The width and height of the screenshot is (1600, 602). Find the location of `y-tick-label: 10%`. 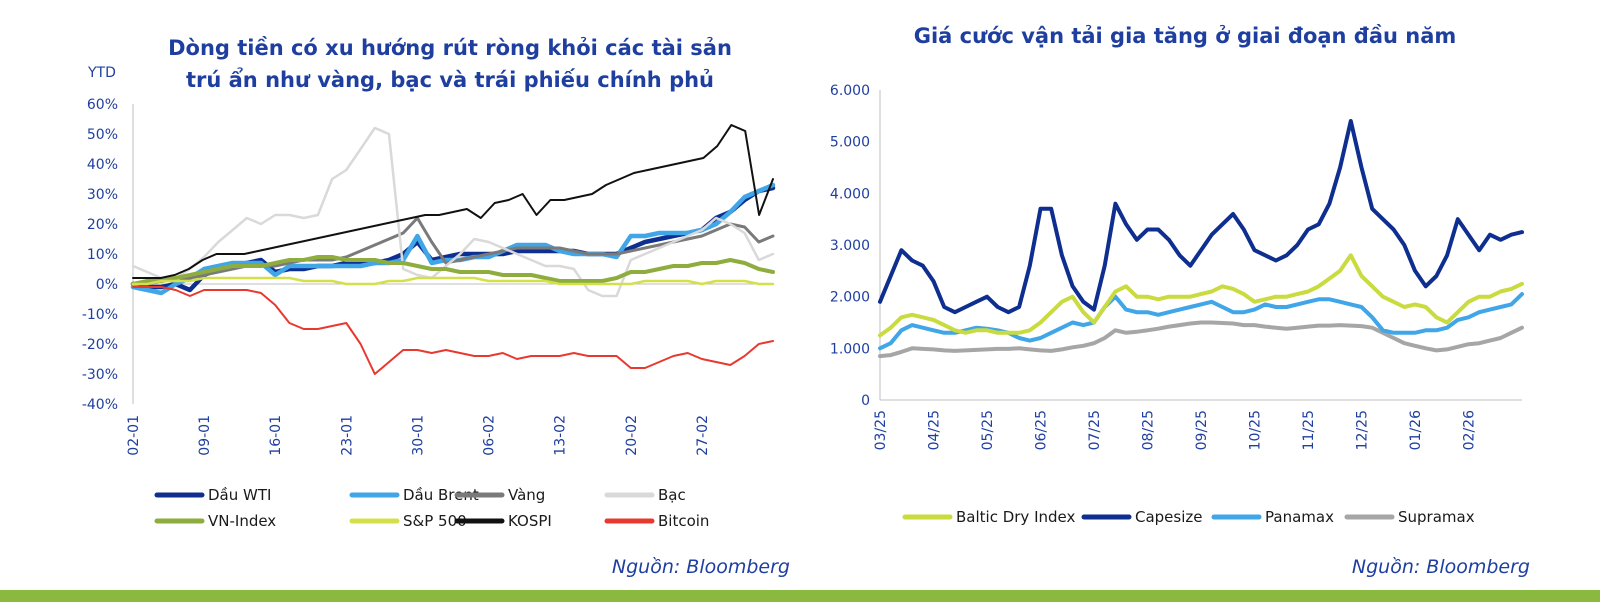

y-tick-label: 10% is located at coordinates (102, 255).